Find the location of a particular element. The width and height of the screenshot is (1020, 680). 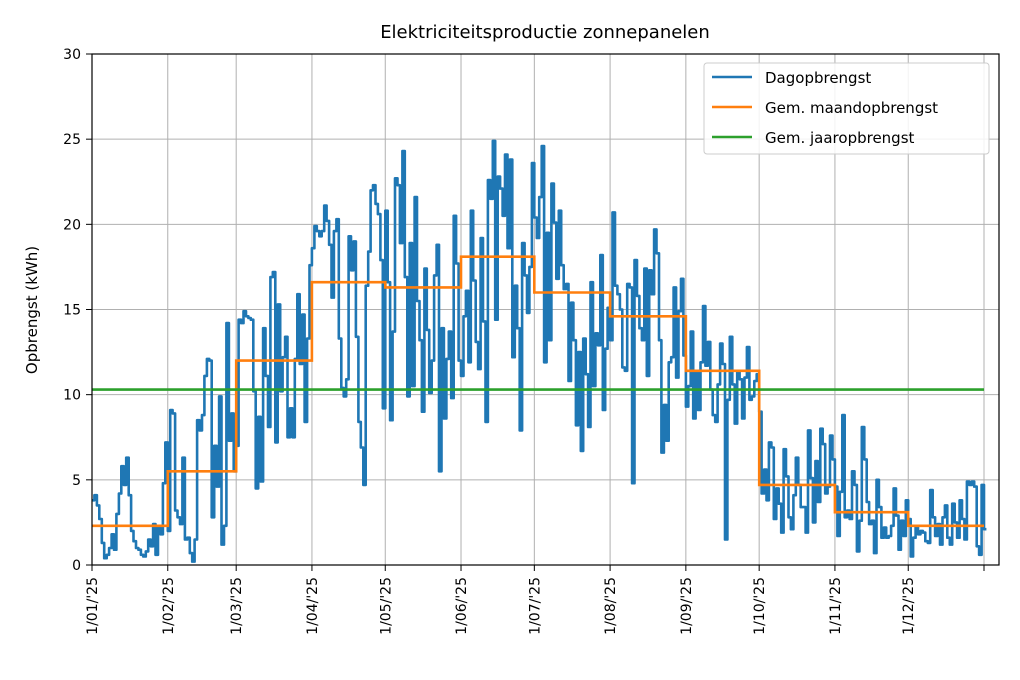

legend-label-jaaropbrengst: Gem. jaaropbrengst is located at coordinates (840, 138).